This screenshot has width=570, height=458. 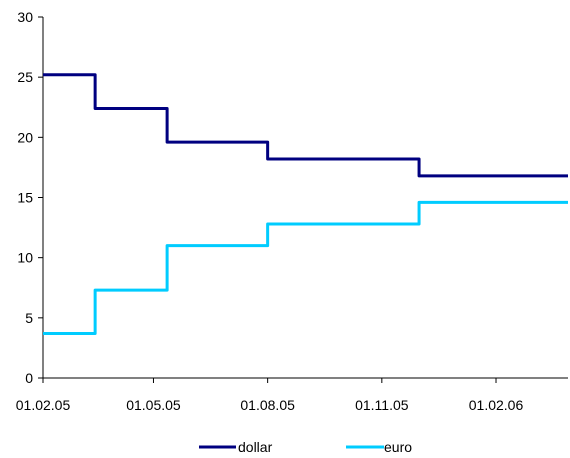 I want to click on legend: dollar euro, so click(x=305, y=447).